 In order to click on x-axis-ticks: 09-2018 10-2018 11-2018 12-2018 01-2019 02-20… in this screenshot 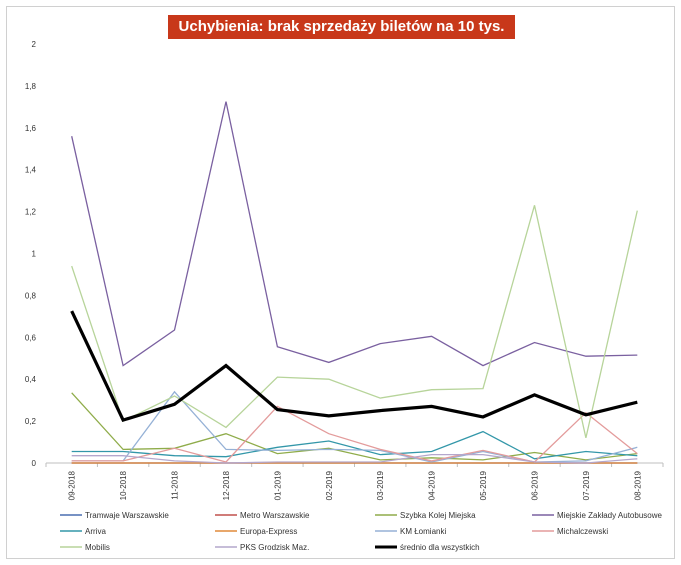, I will do `click(354, 481)`.